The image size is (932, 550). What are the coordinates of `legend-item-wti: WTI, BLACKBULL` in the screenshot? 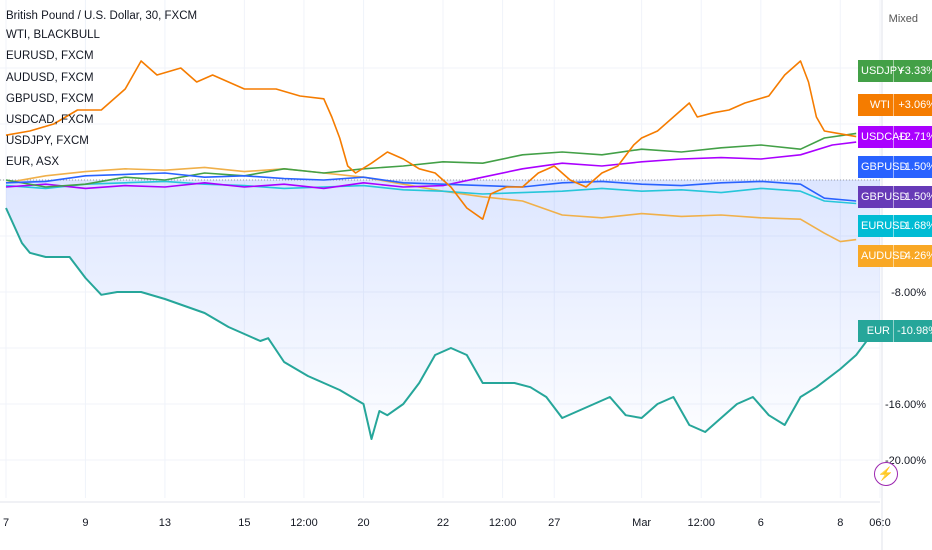 It's located at (53, 35).